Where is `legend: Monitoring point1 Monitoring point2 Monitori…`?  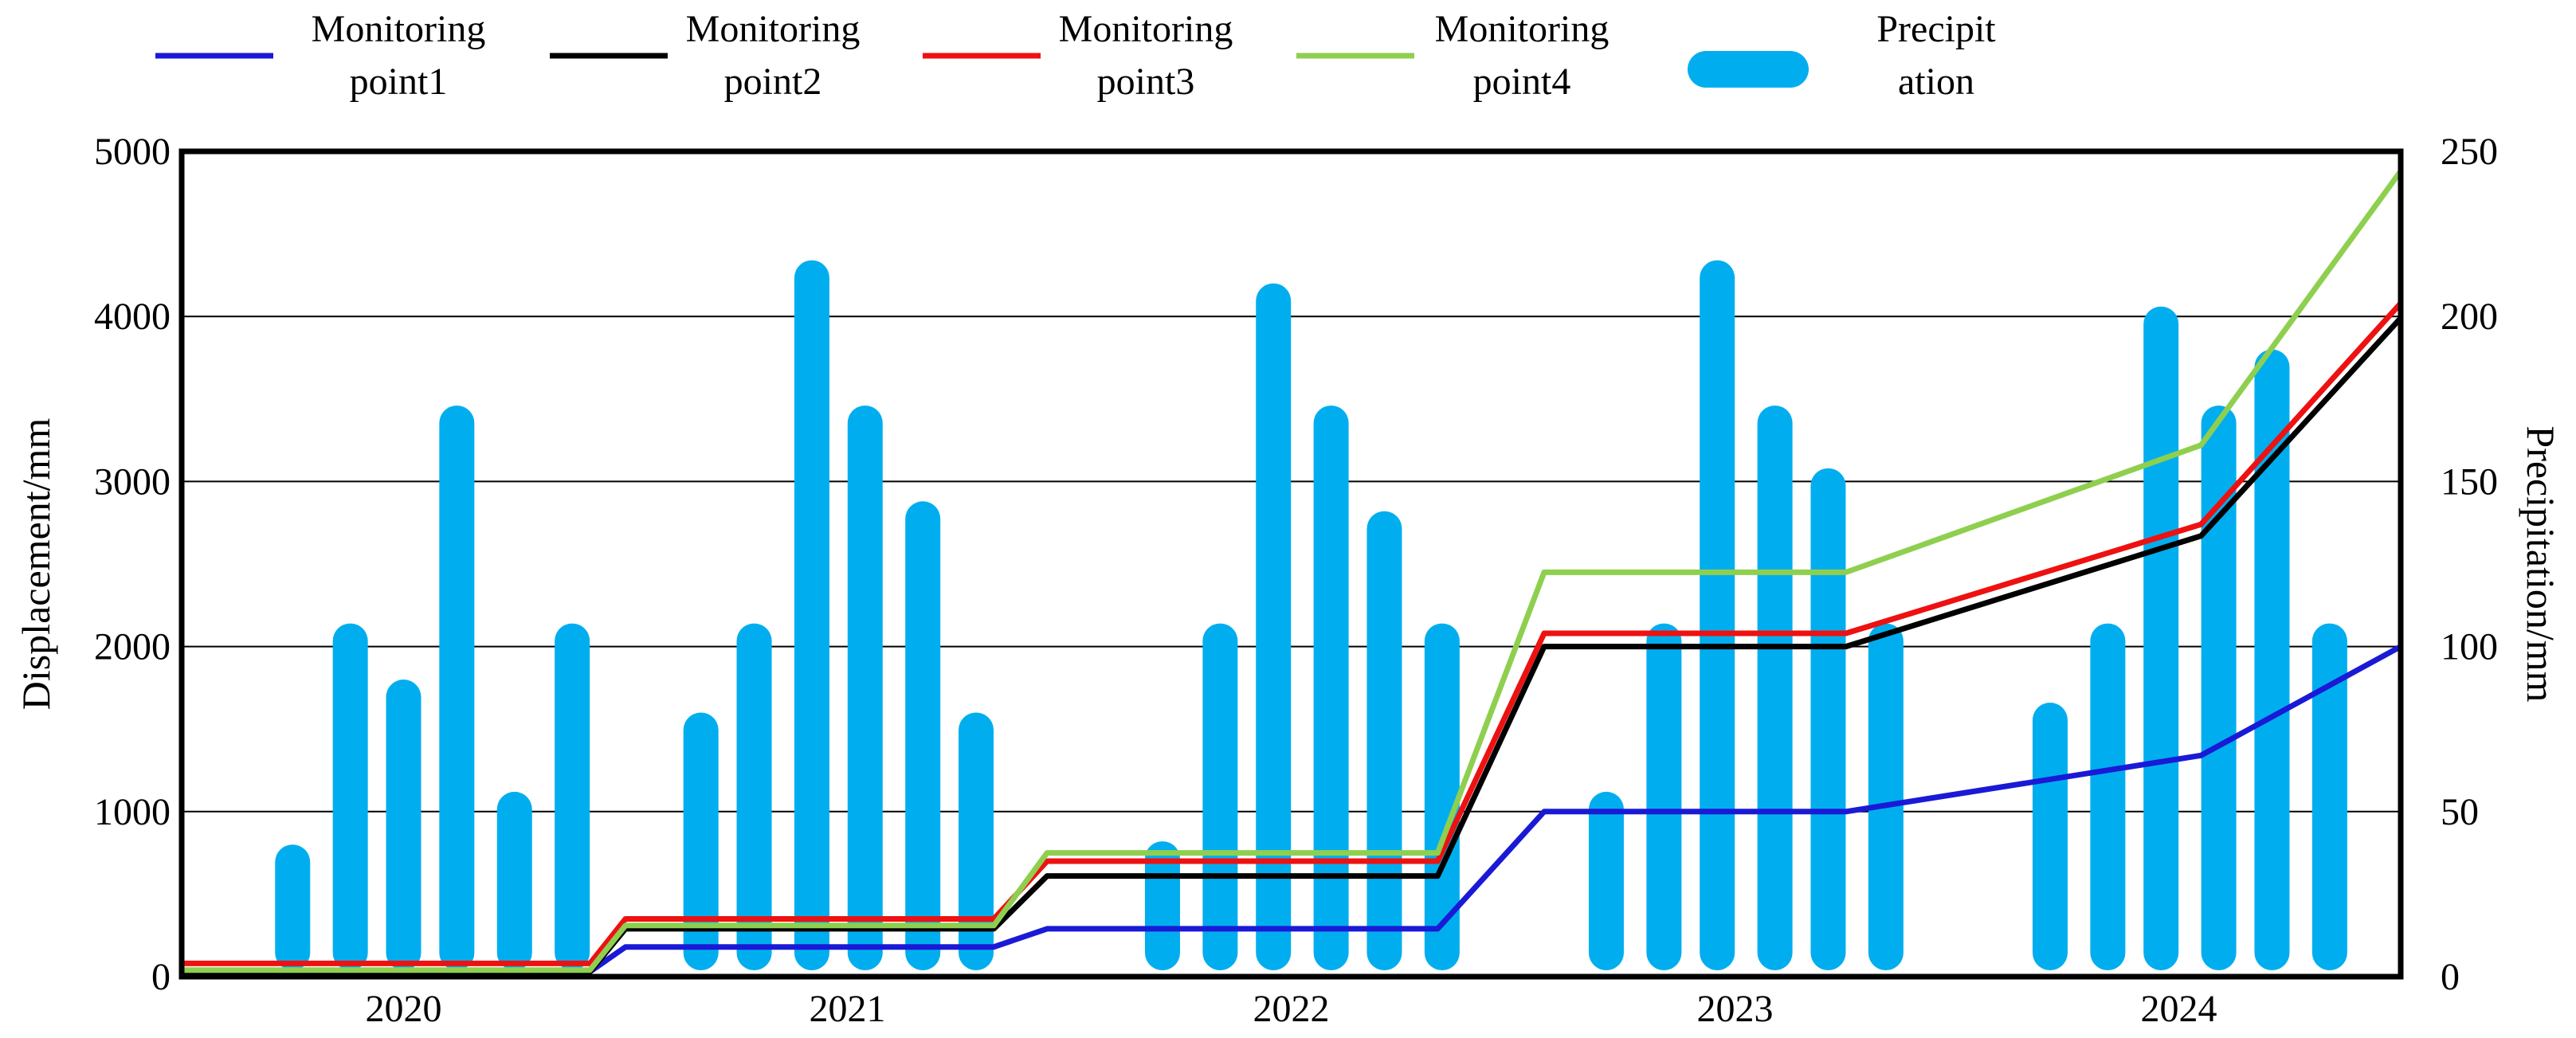 legend: Monitoring point1 Monitoring point2 Monitori… is located at coordinates (1075, 55).